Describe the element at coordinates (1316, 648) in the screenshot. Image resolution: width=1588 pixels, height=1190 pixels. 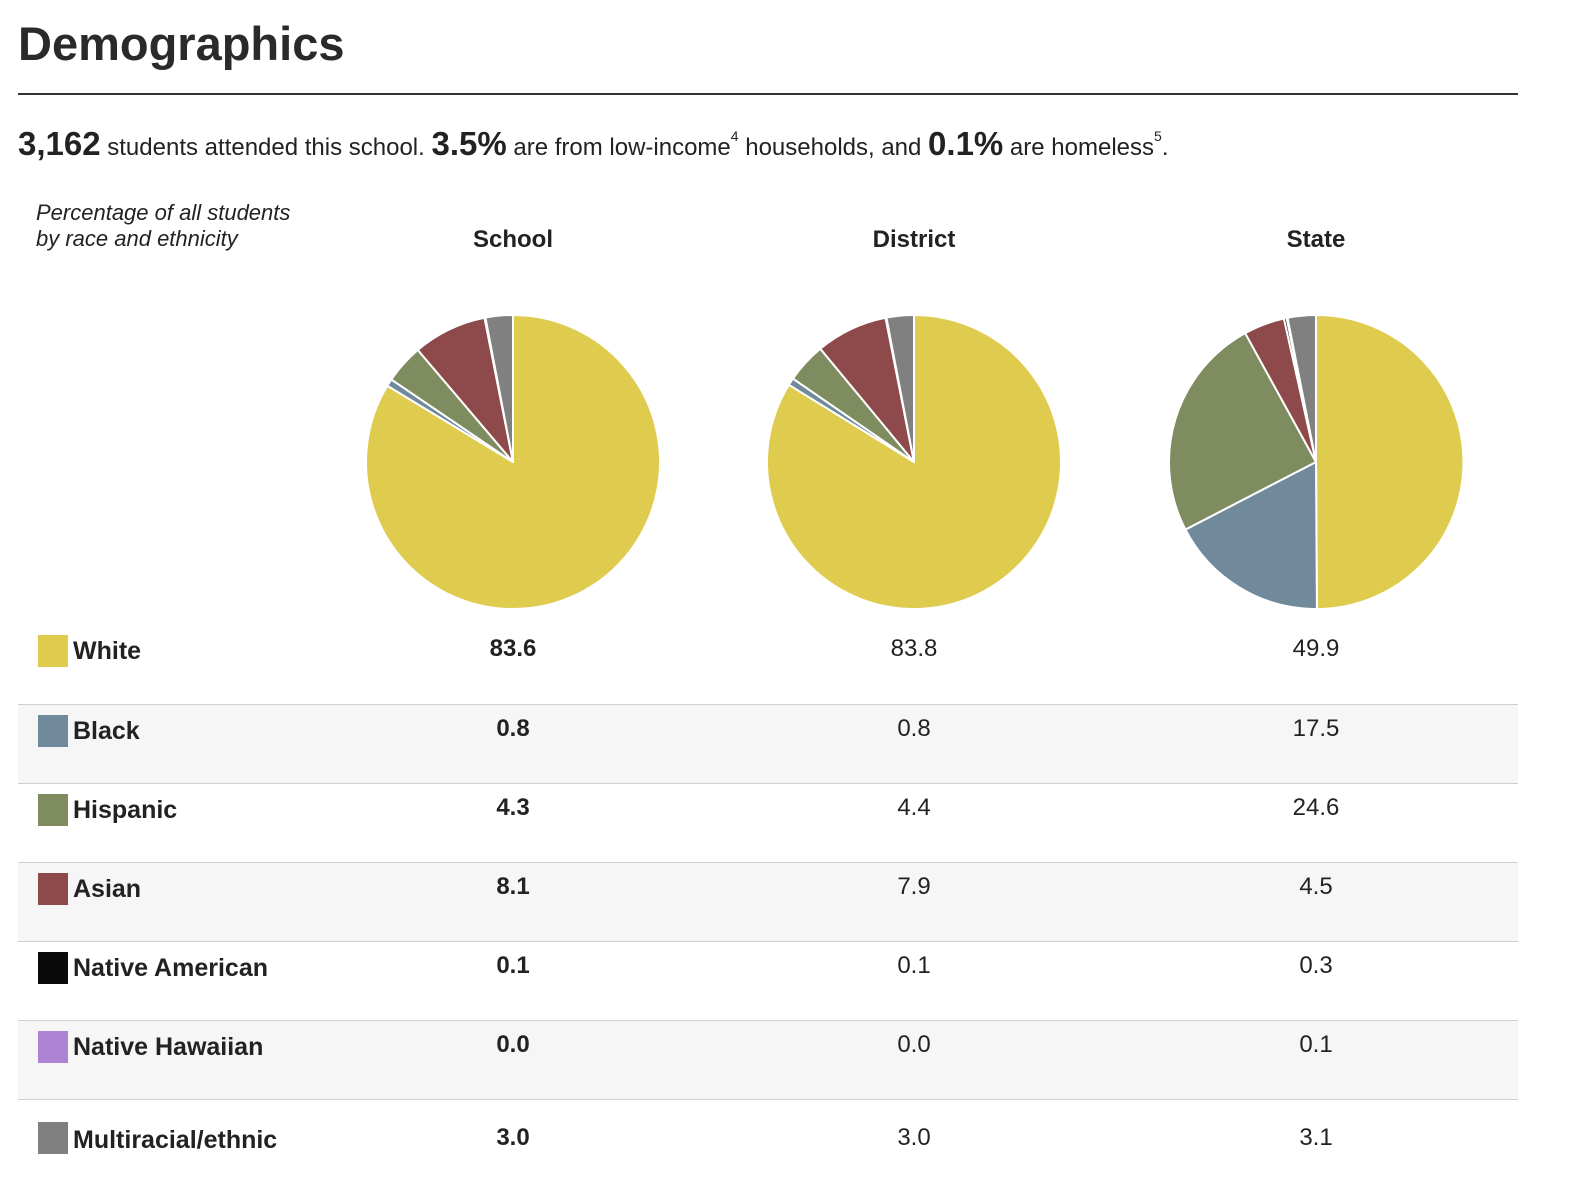
I see `state-value: 49.9` at that location.